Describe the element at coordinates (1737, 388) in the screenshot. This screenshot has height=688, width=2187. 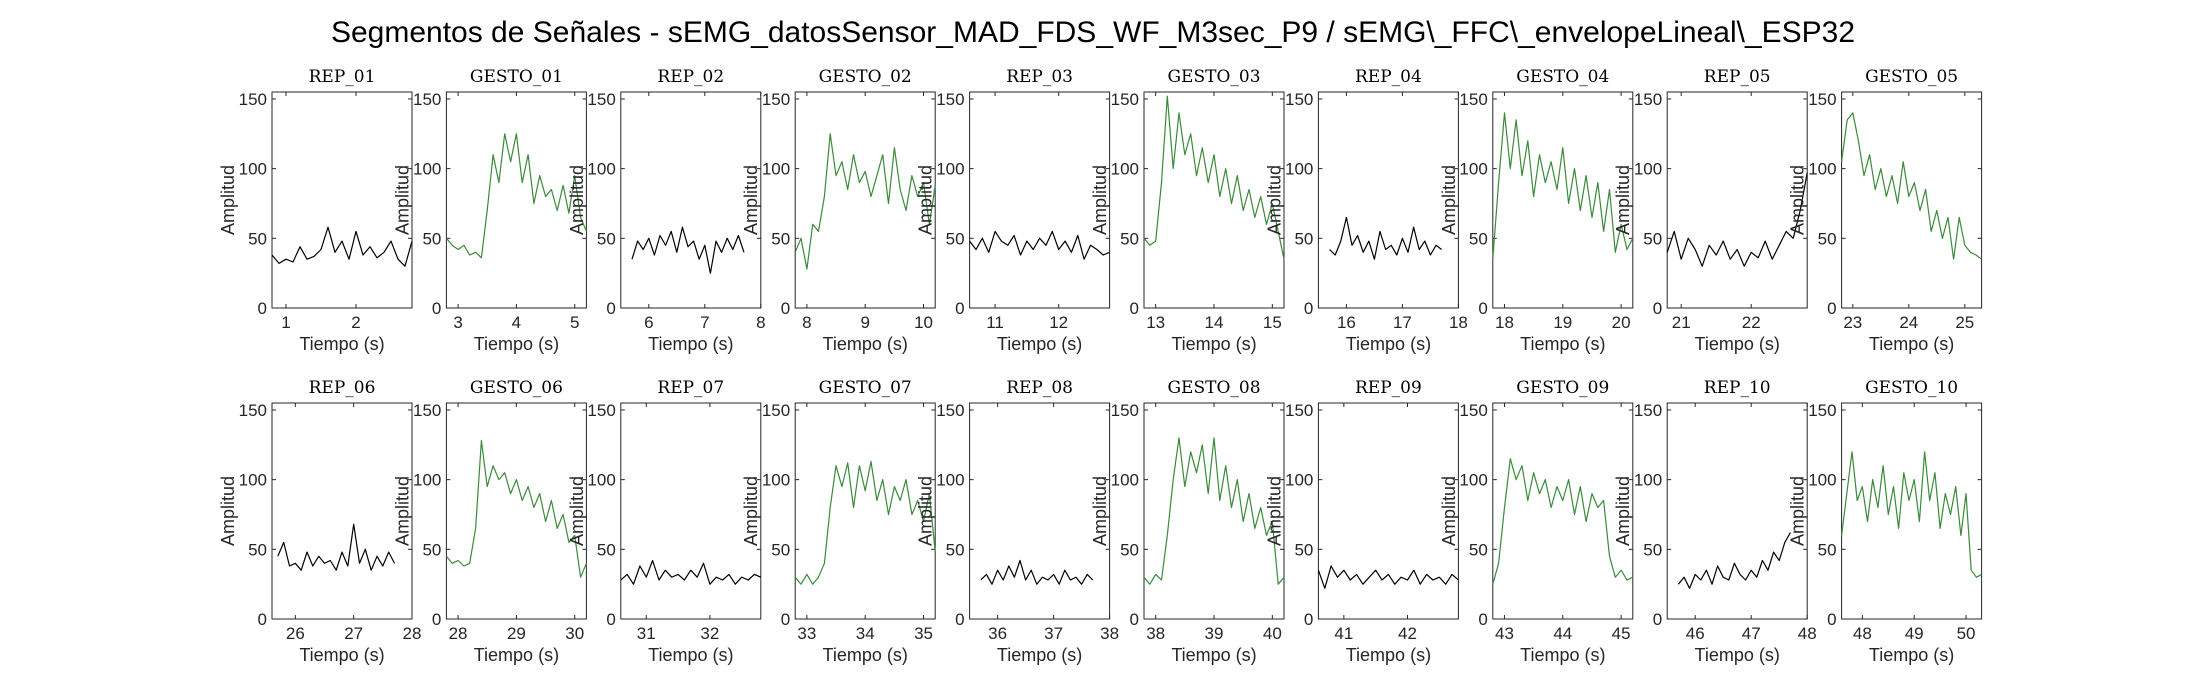
I see `plot-title: REP_10` at that location.